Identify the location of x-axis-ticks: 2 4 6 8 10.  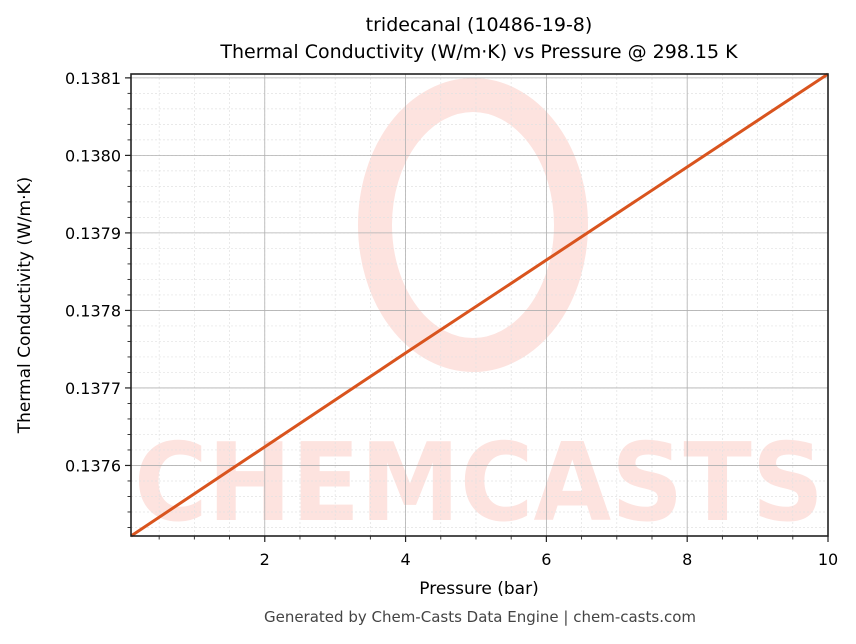
(498, 552).